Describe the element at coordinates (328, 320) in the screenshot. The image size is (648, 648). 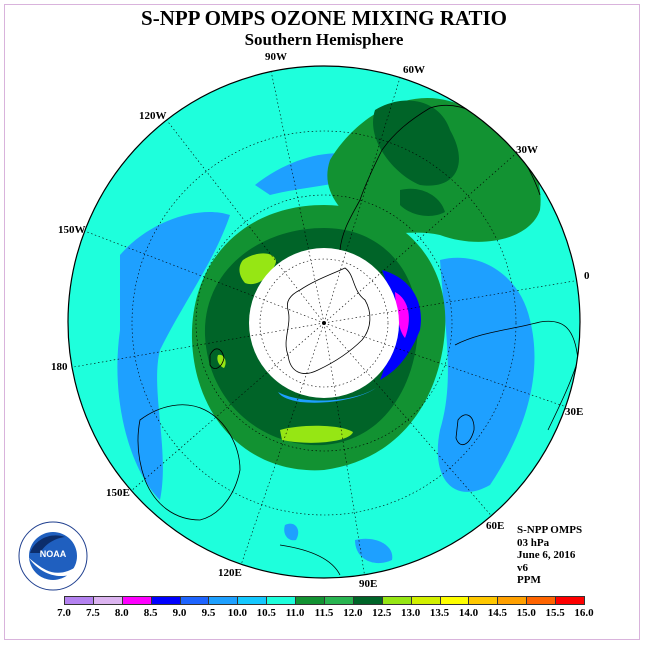
I see `antarctica-coast` at that location.